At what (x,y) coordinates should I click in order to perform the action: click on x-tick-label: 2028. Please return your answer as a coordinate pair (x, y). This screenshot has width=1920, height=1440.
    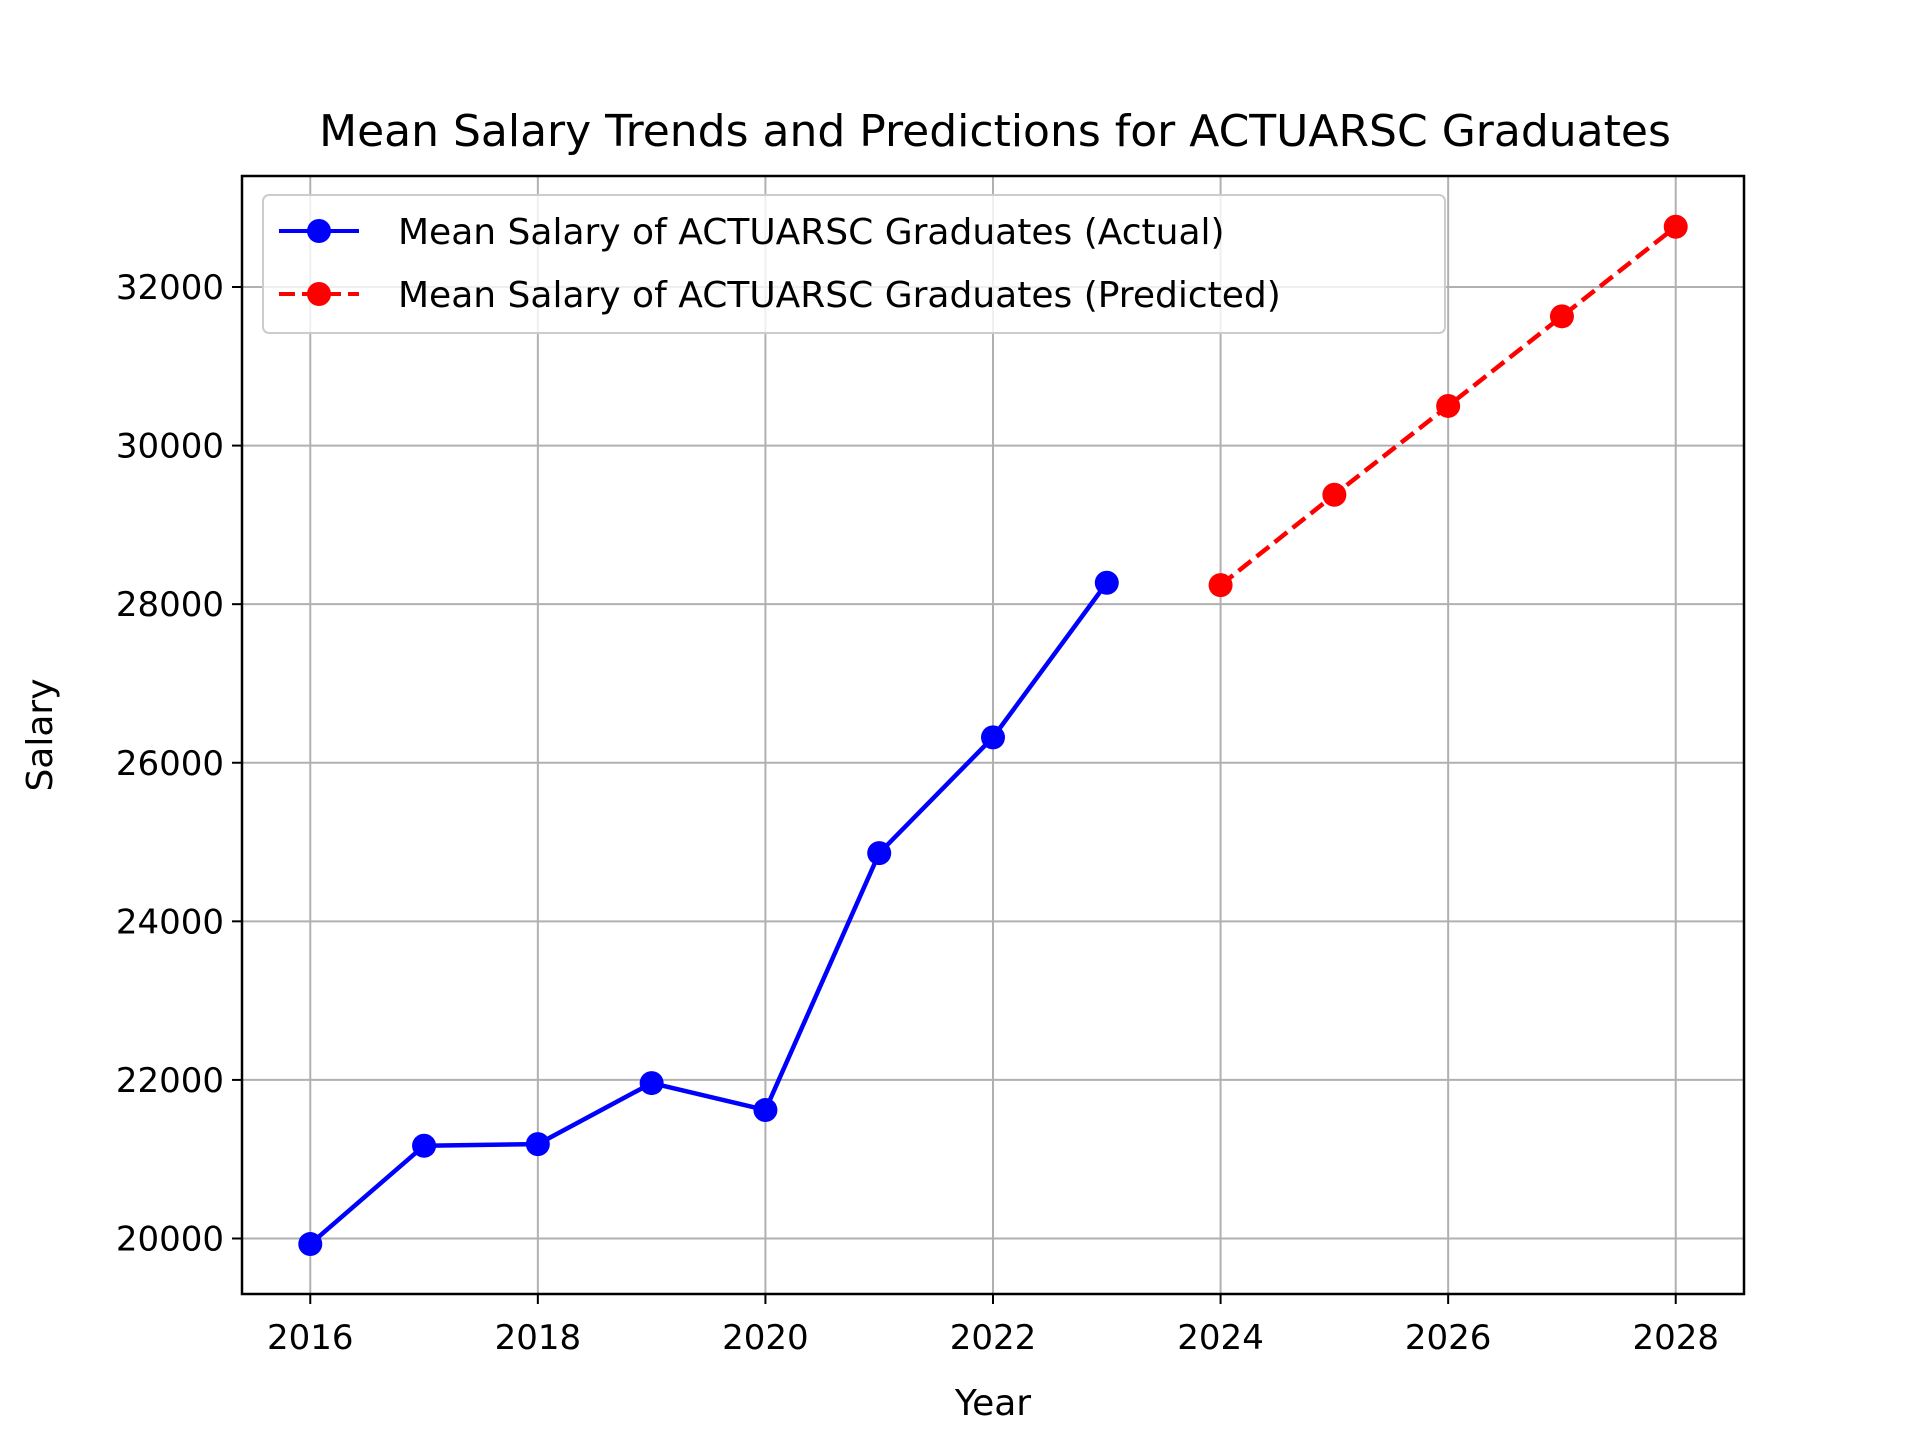
    Looking at the image, I should click on (1675, 1338).